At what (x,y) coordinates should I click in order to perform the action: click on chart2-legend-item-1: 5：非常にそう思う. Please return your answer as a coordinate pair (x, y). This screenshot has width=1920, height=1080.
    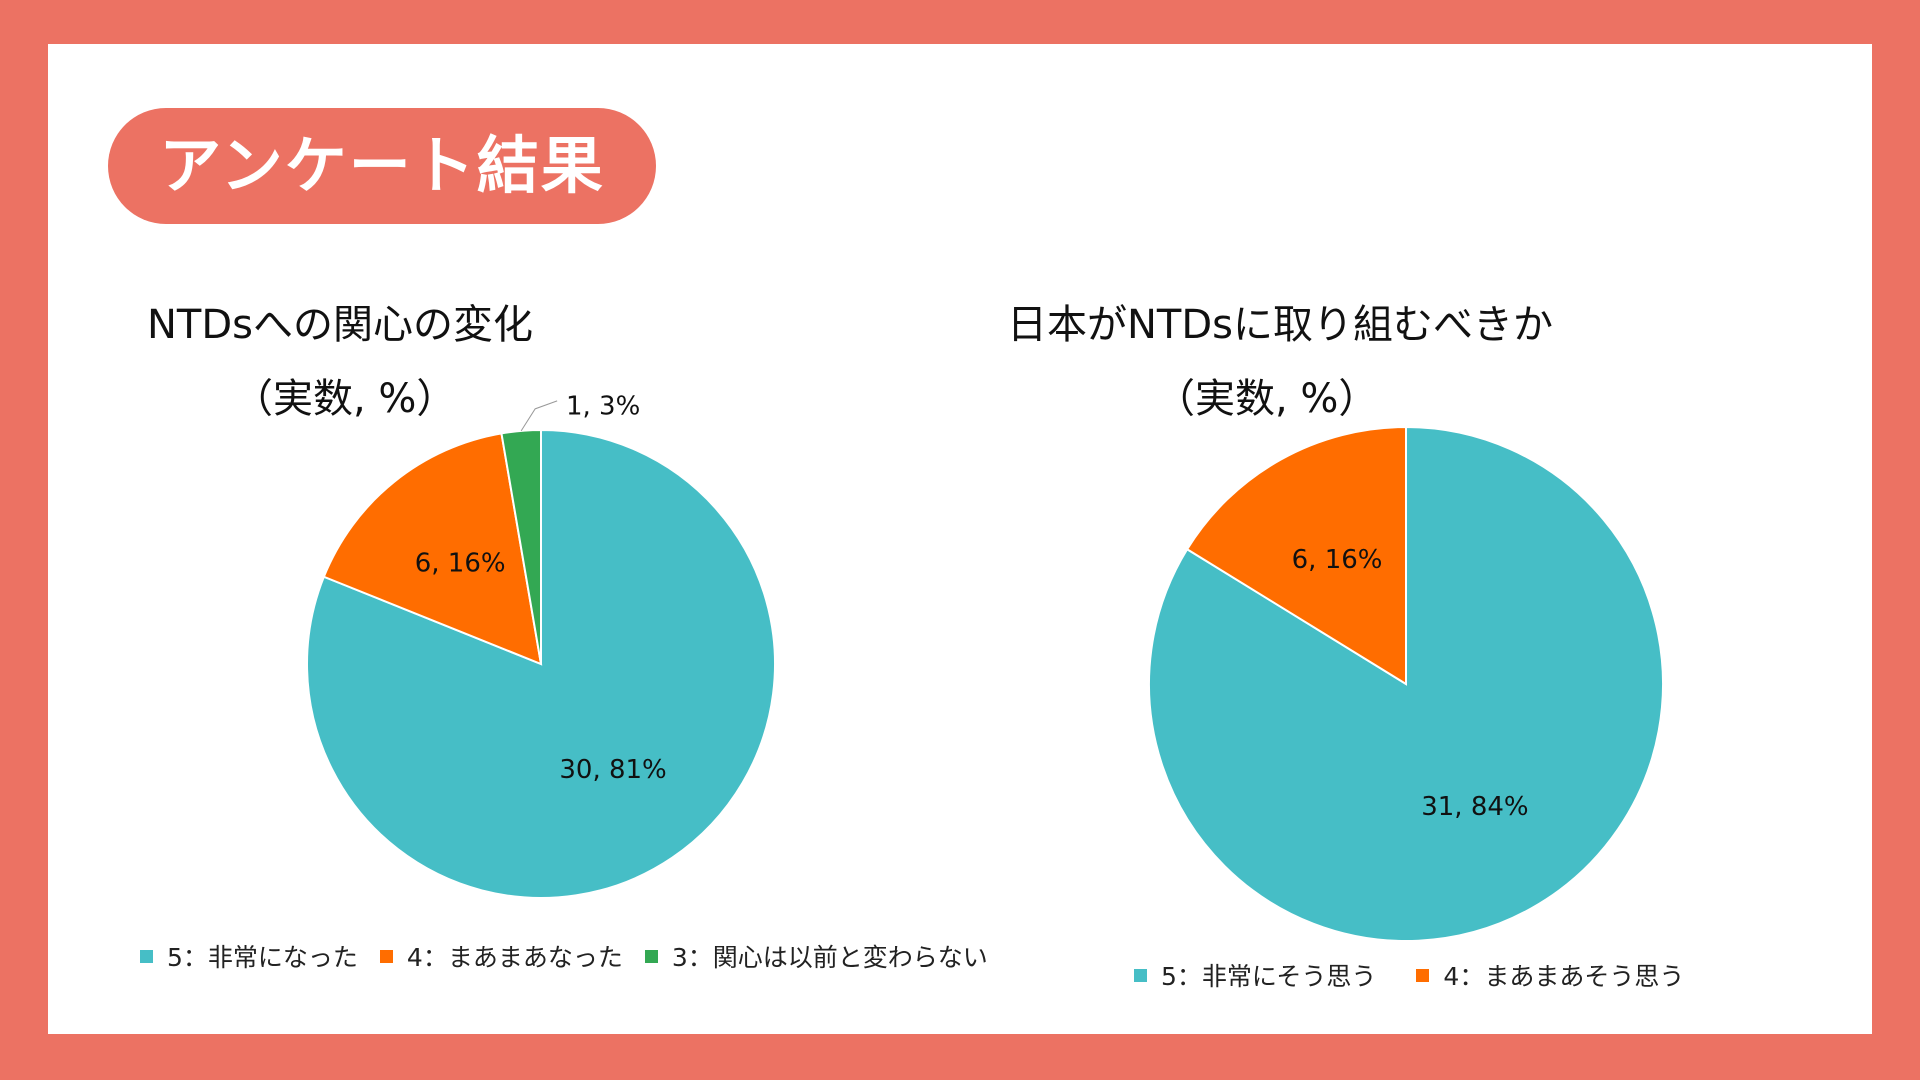
    Looking at the image, I should click on (1255, 975).